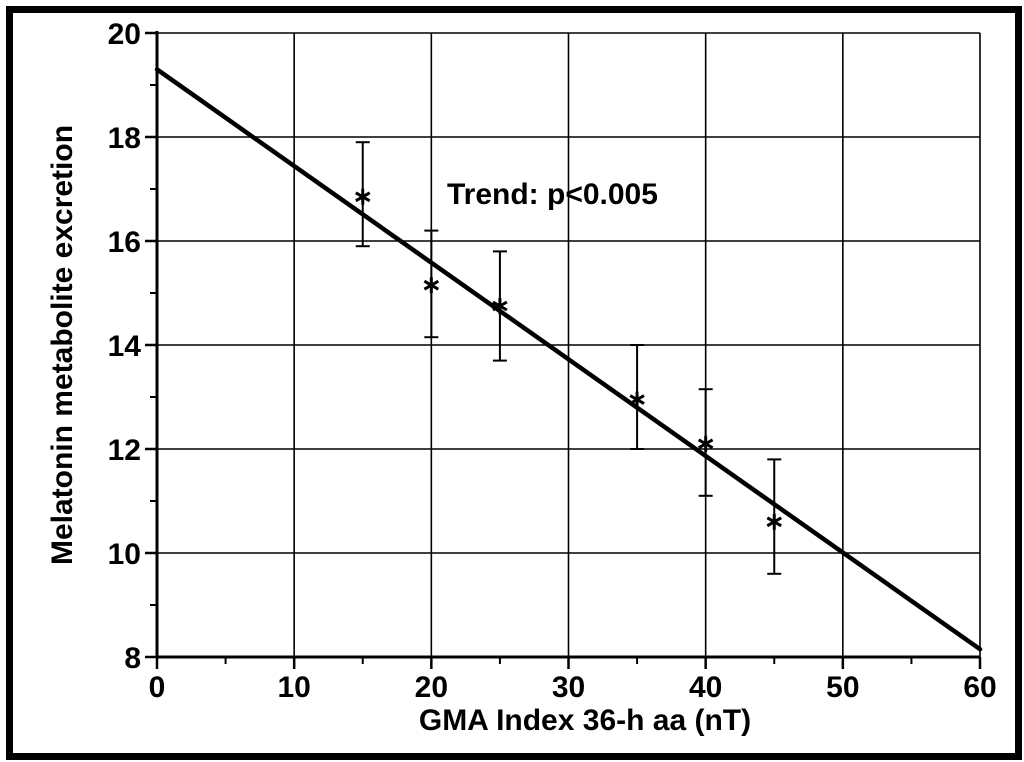 The image size is (1024, 762). I want to click on x-tick-label: 20, so click(431, 687).